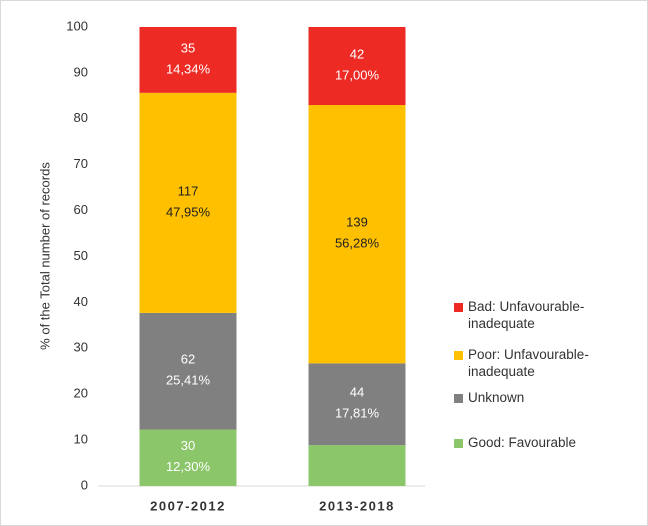 The width and height of the screenshot is (648, 526). What do you see at coordinates (81, 117) in the screenshot?
I see `y-tick-label: 80` at bounding box center [81, 117].